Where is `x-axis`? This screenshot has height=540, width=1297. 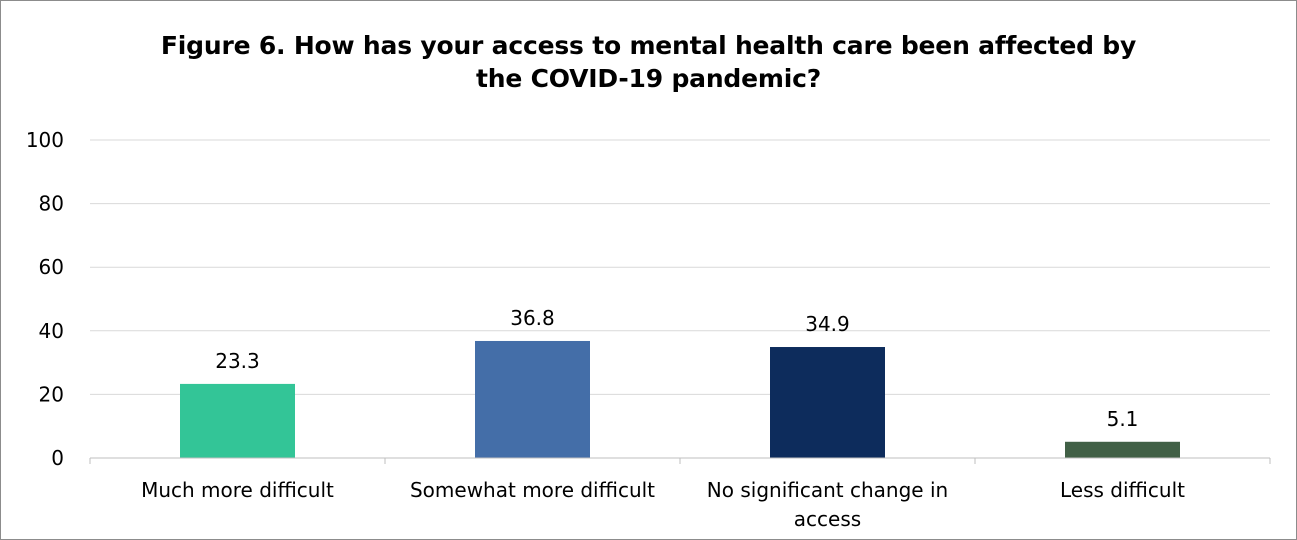
x-axis is located at coordinates (680, 460).